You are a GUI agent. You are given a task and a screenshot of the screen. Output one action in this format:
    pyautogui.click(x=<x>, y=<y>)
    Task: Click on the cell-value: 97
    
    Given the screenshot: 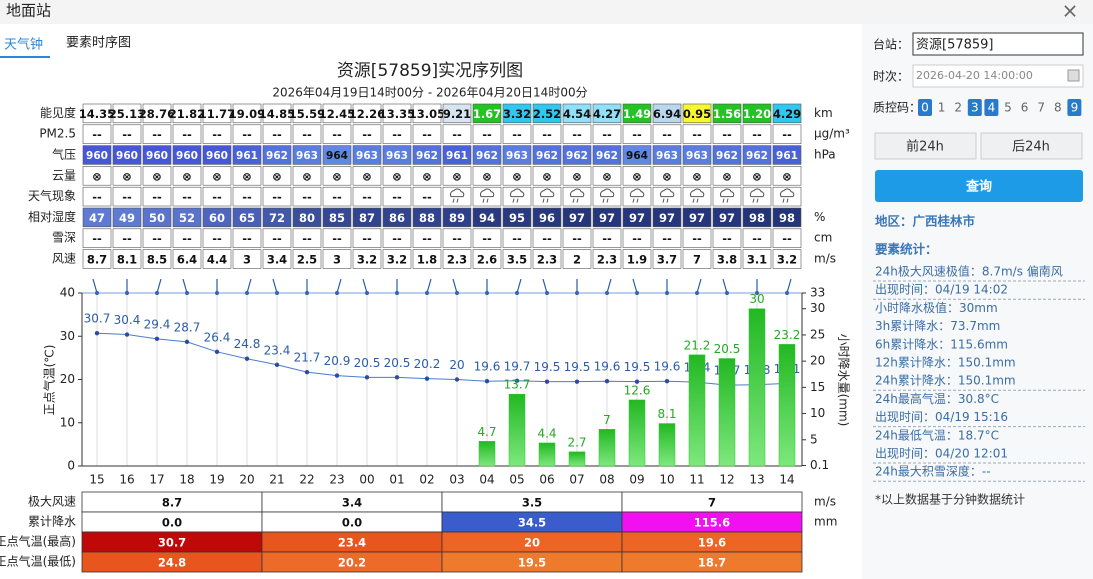 What is the action you would take?
    pyautogui.click(x=577, y=218)
    